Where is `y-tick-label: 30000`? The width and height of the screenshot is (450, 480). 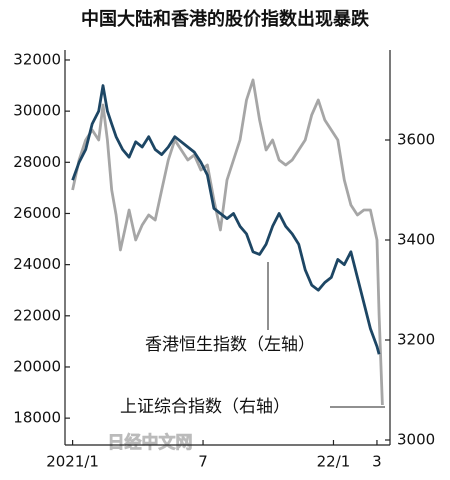
y-tick-label: 30000 is located at coordinates (37, 111).